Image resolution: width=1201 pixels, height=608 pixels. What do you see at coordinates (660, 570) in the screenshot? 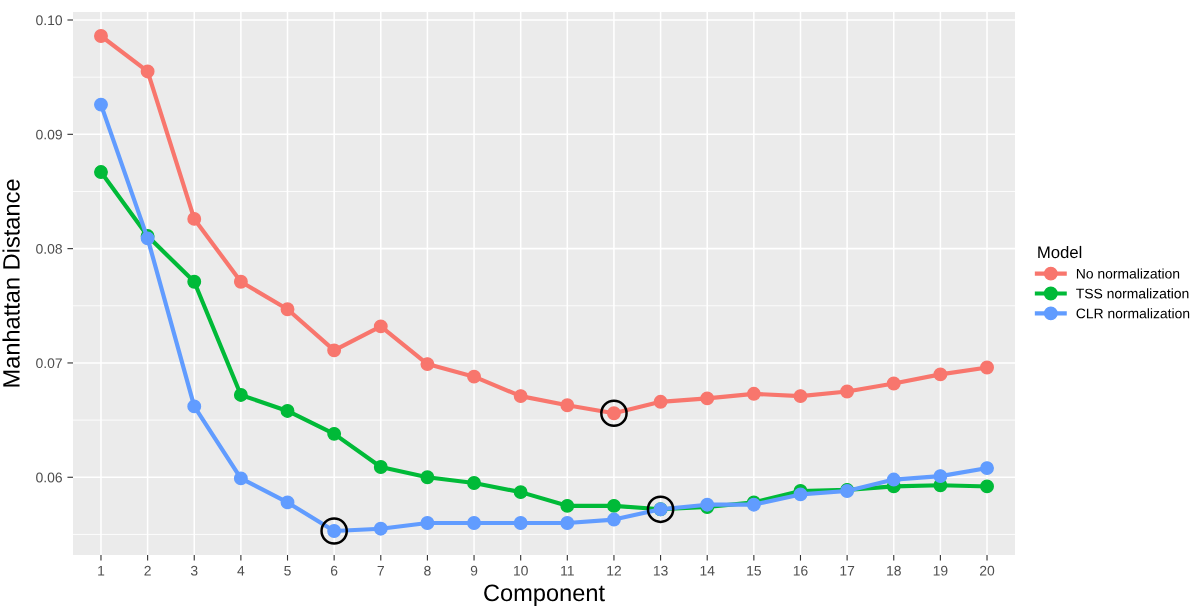
I see `x-tick-label: 13` at bounding box center [660, 570].